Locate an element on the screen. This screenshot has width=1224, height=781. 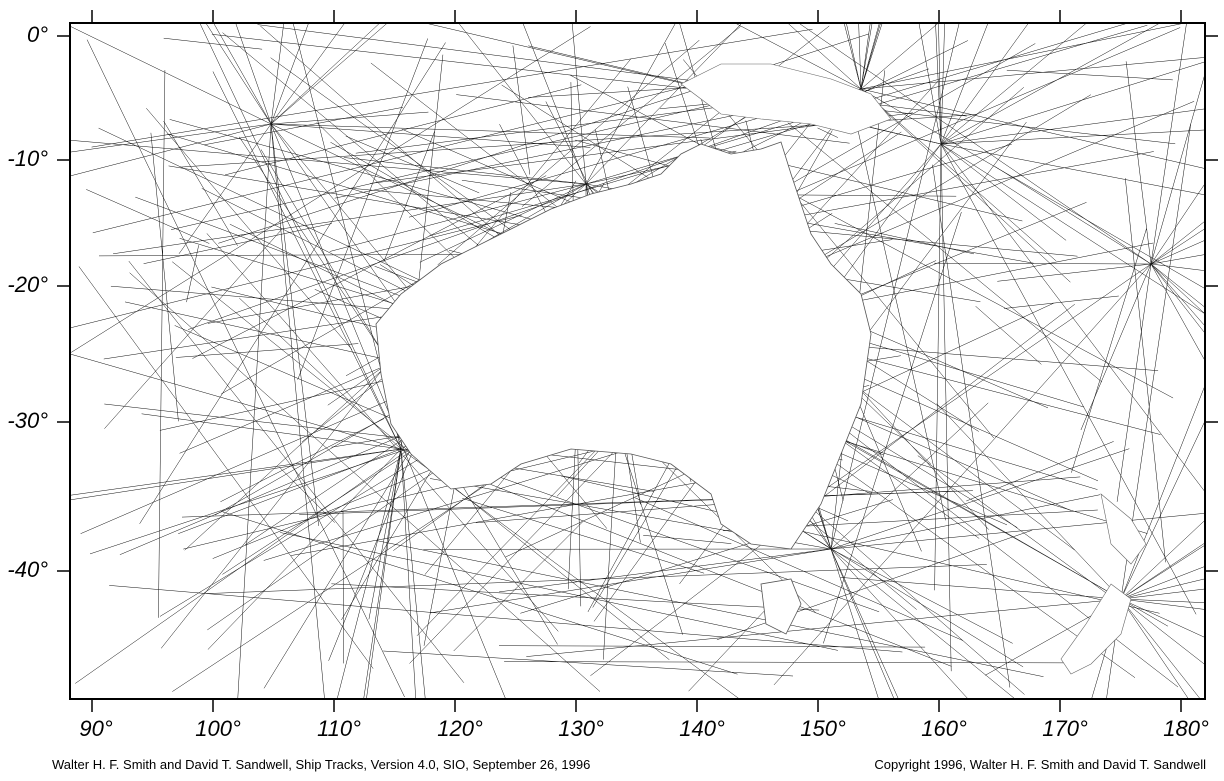
new-guinea-coastline is located at coordinates (786, 99).